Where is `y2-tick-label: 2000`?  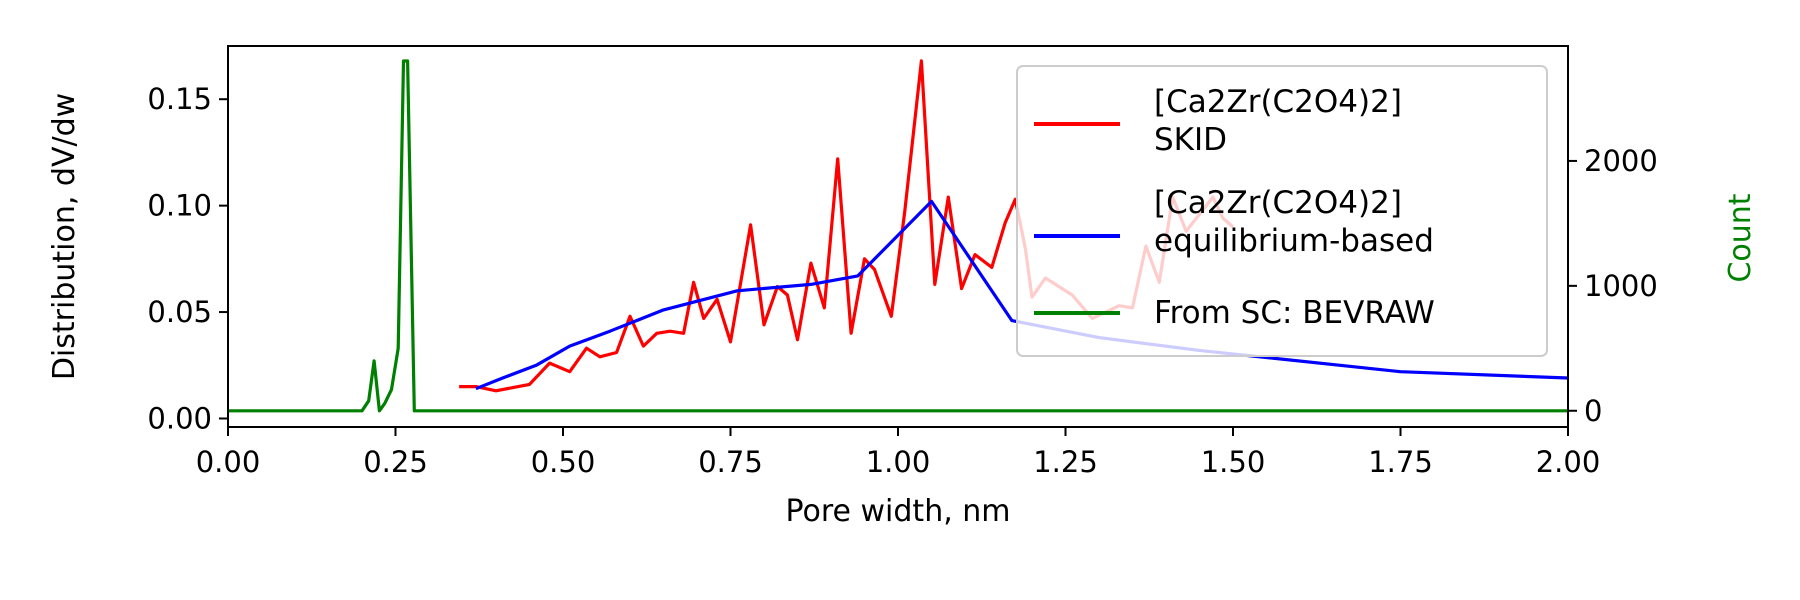
y2-tick-label: 2000 is located at coordinates (1621, 161).